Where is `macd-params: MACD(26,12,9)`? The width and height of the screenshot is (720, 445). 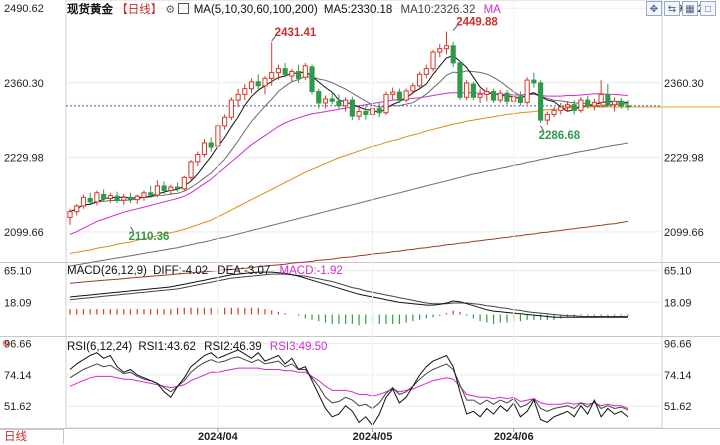 macd-params: MACD(26,12,9) is located at coordinates (107, 271).